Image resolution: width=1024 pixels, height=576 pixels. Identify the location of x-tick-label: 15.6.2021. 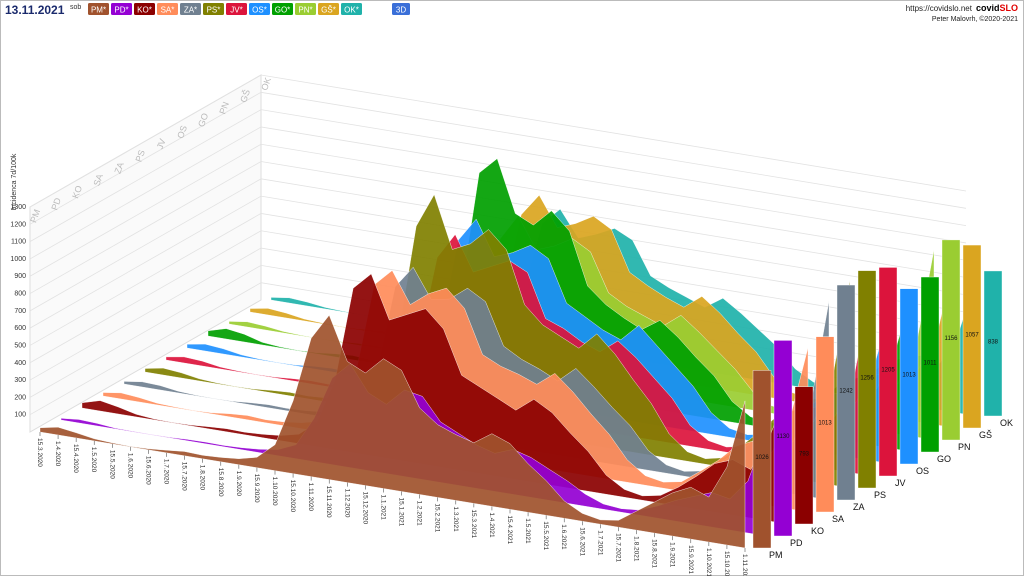
(581, 541).